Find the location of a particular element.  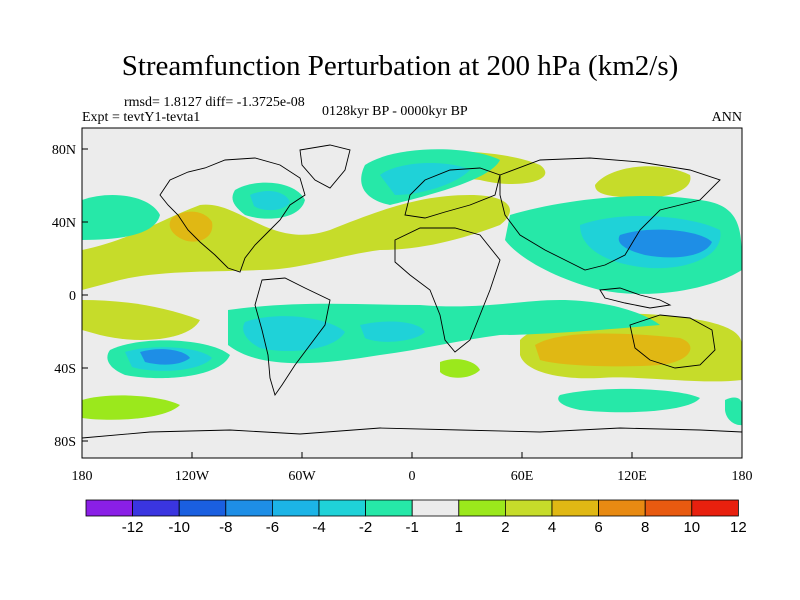

colorbar-label: -4 is located at coordinates (318, 527).